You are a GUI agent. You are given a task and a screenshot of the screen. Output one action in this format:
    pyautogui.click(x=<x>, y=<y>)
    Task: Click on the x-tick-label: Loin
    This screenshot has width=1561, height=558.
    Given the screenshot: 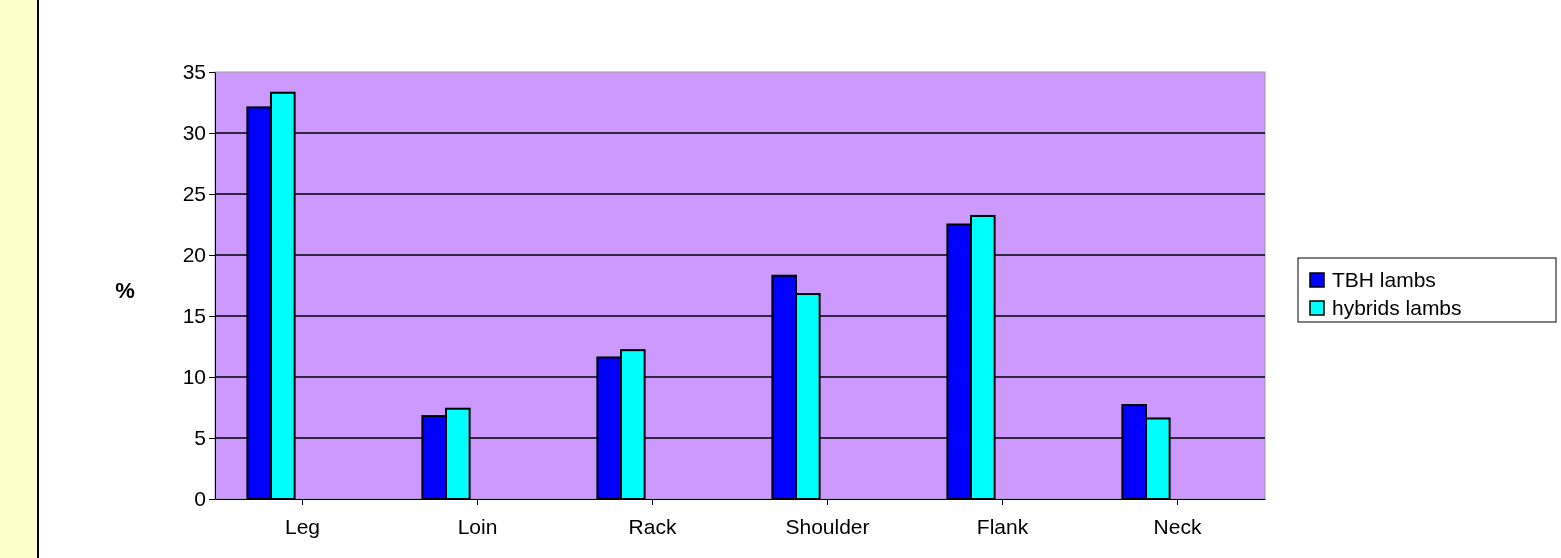 What is the action you would take?
    pyautogui.click(x=477, y=526)
    